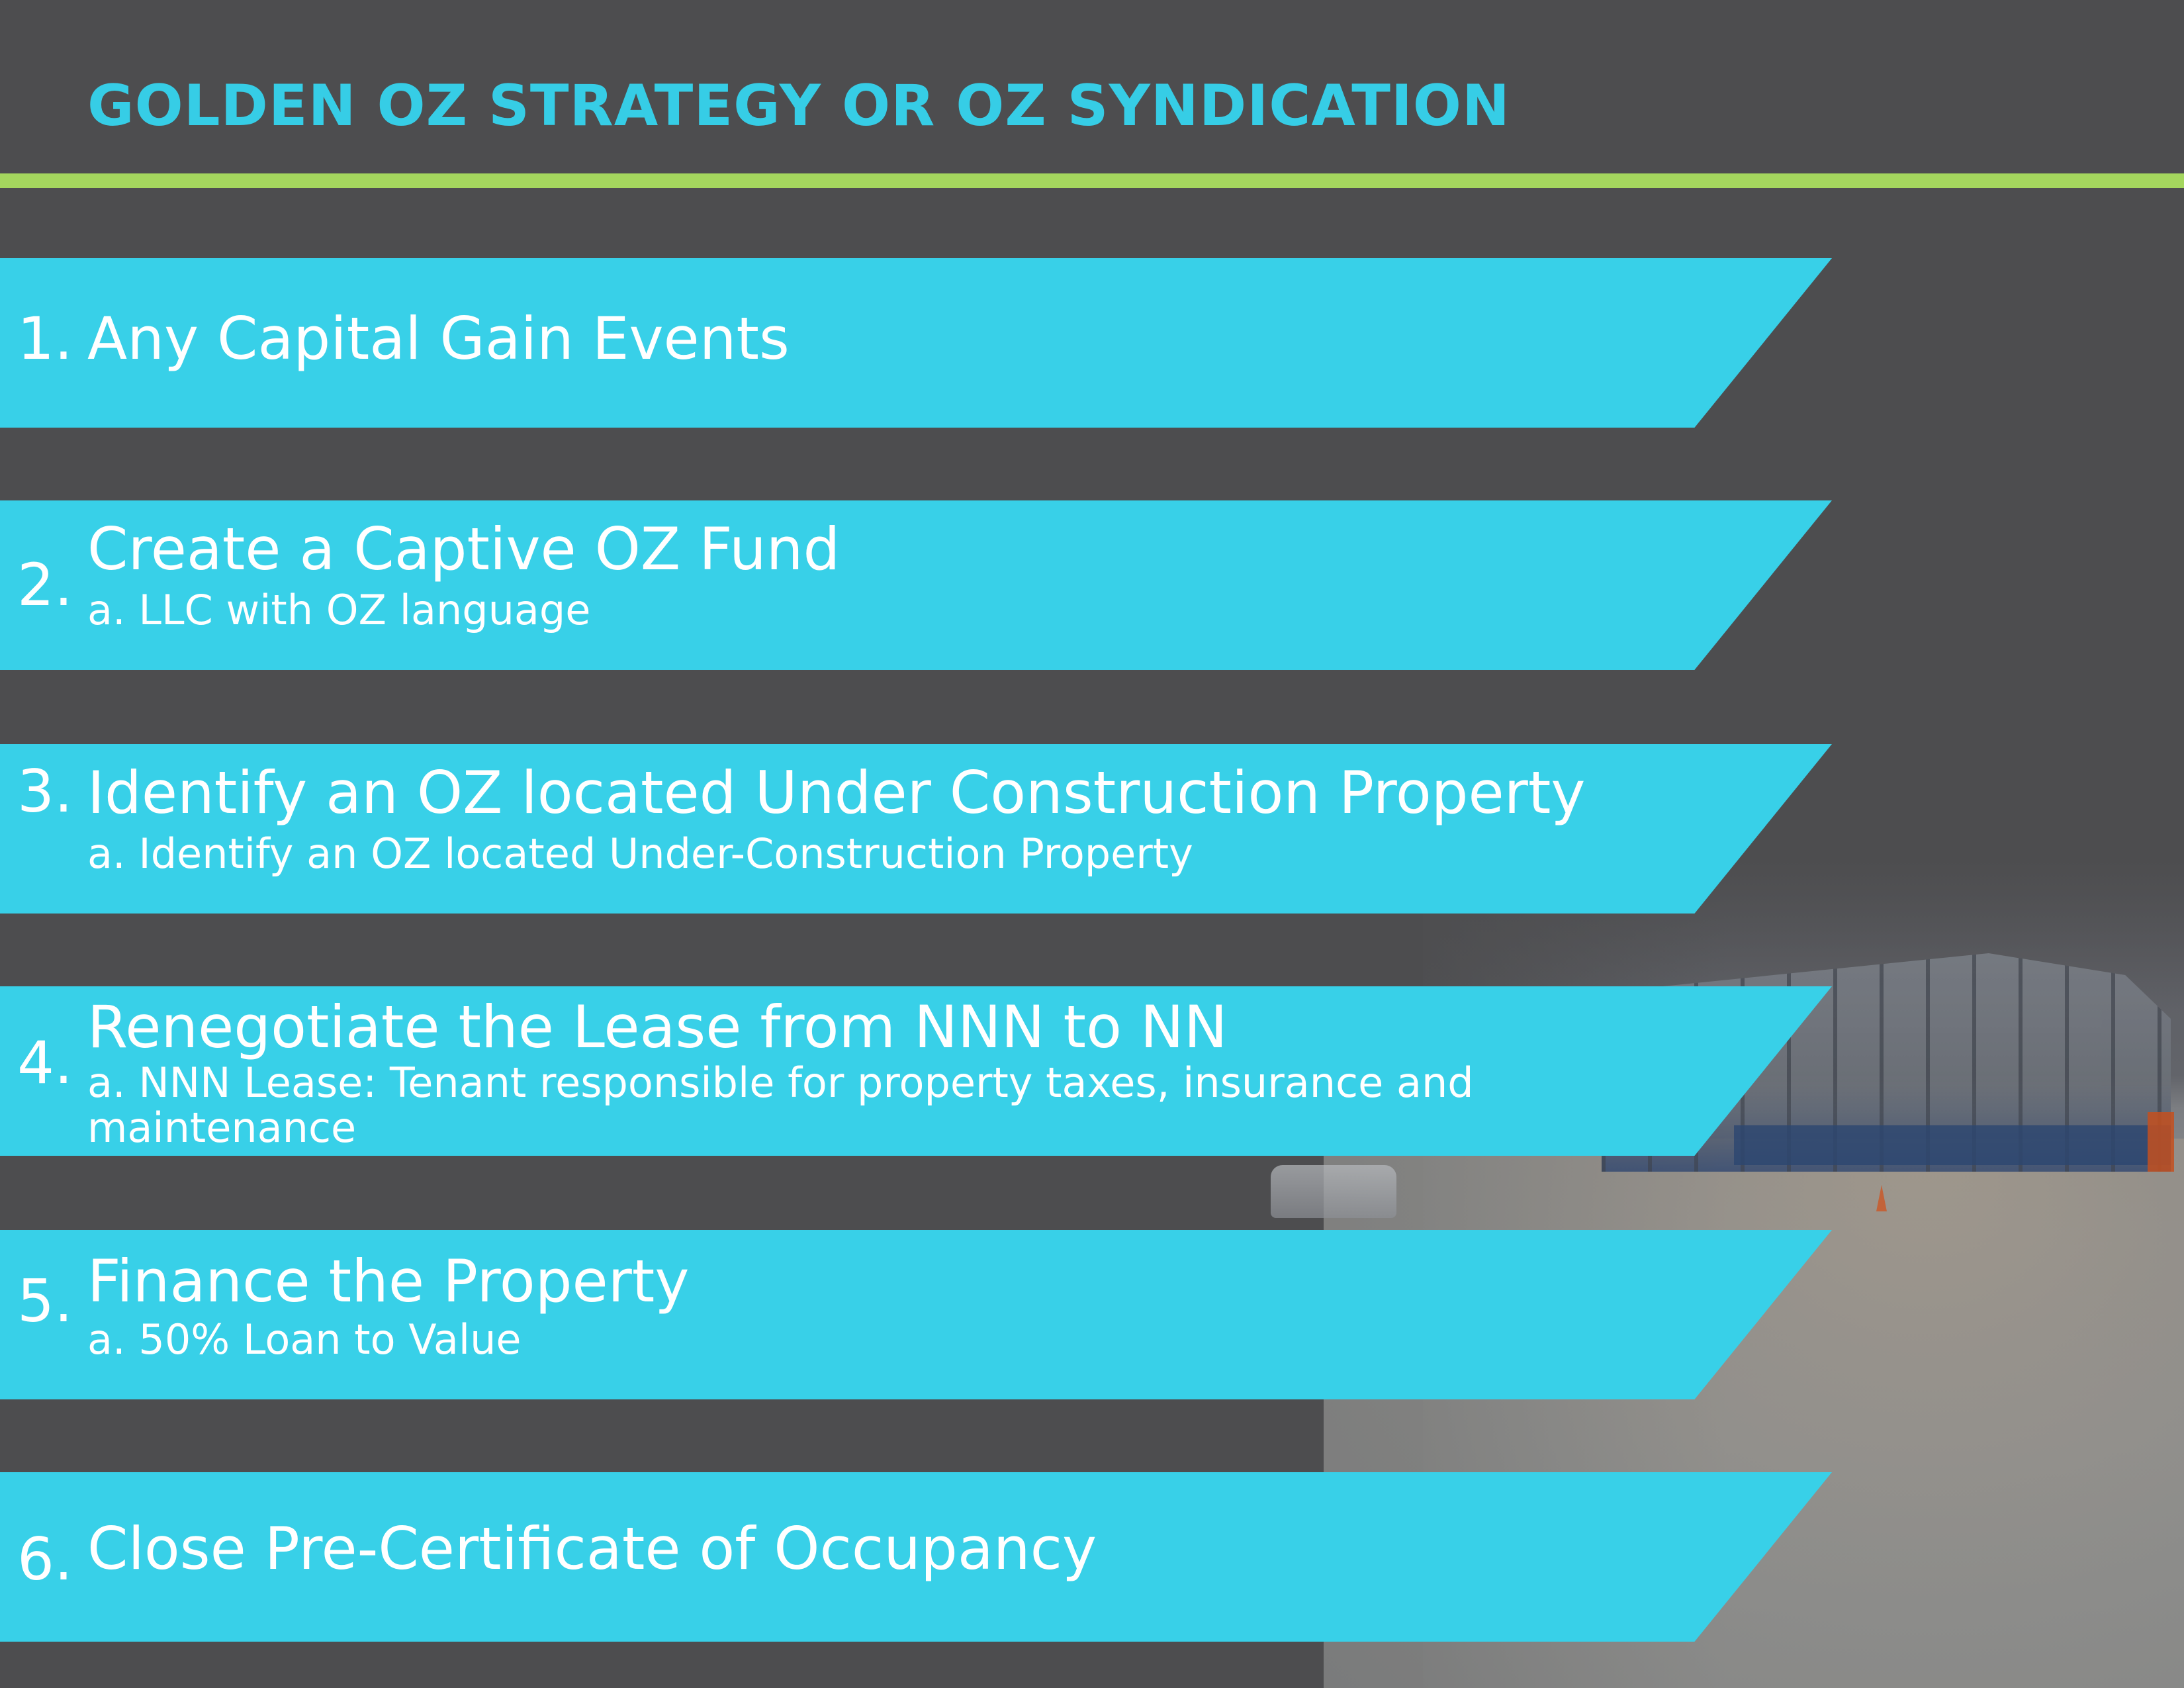  I want to click on step-number: 2., so click(45, 585).